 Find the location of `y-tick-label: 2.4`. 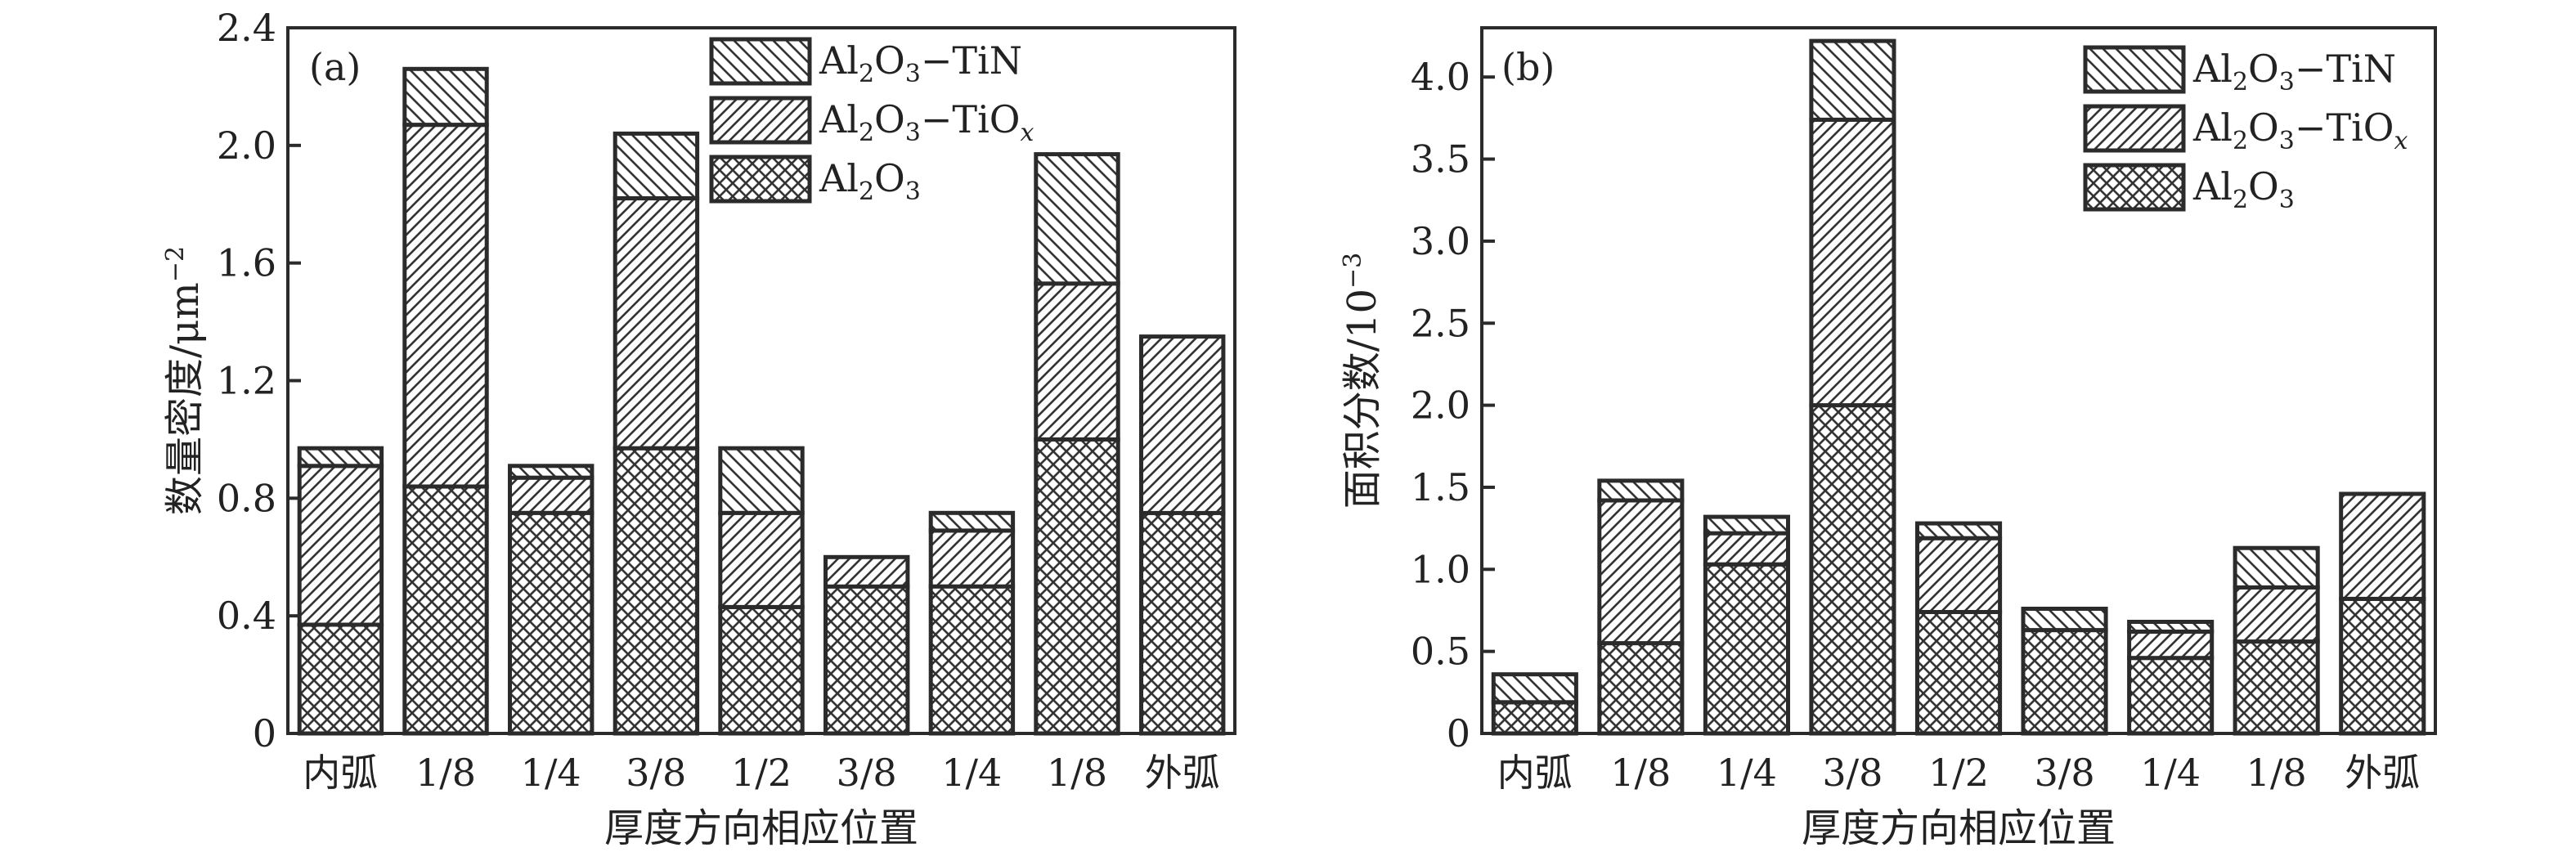

y-tick-label: 2.4 is located at coordinates (247, 28).